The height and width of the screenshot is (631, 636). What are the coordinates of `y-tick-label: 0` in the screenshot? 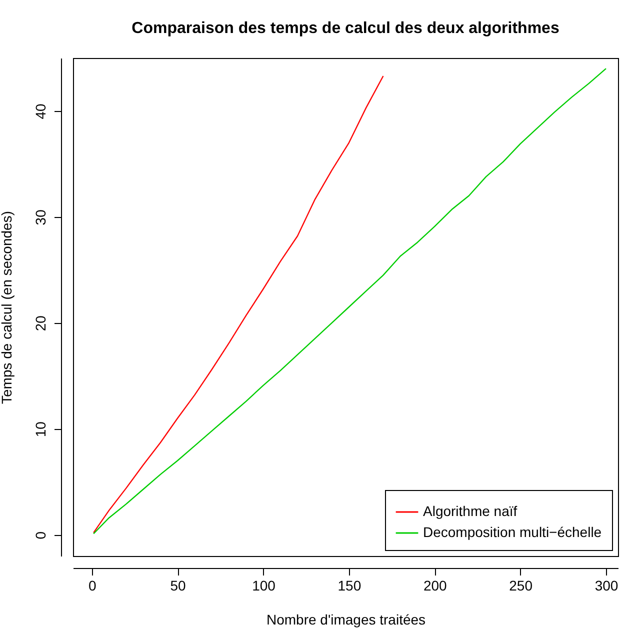 It's located at (40, 535).